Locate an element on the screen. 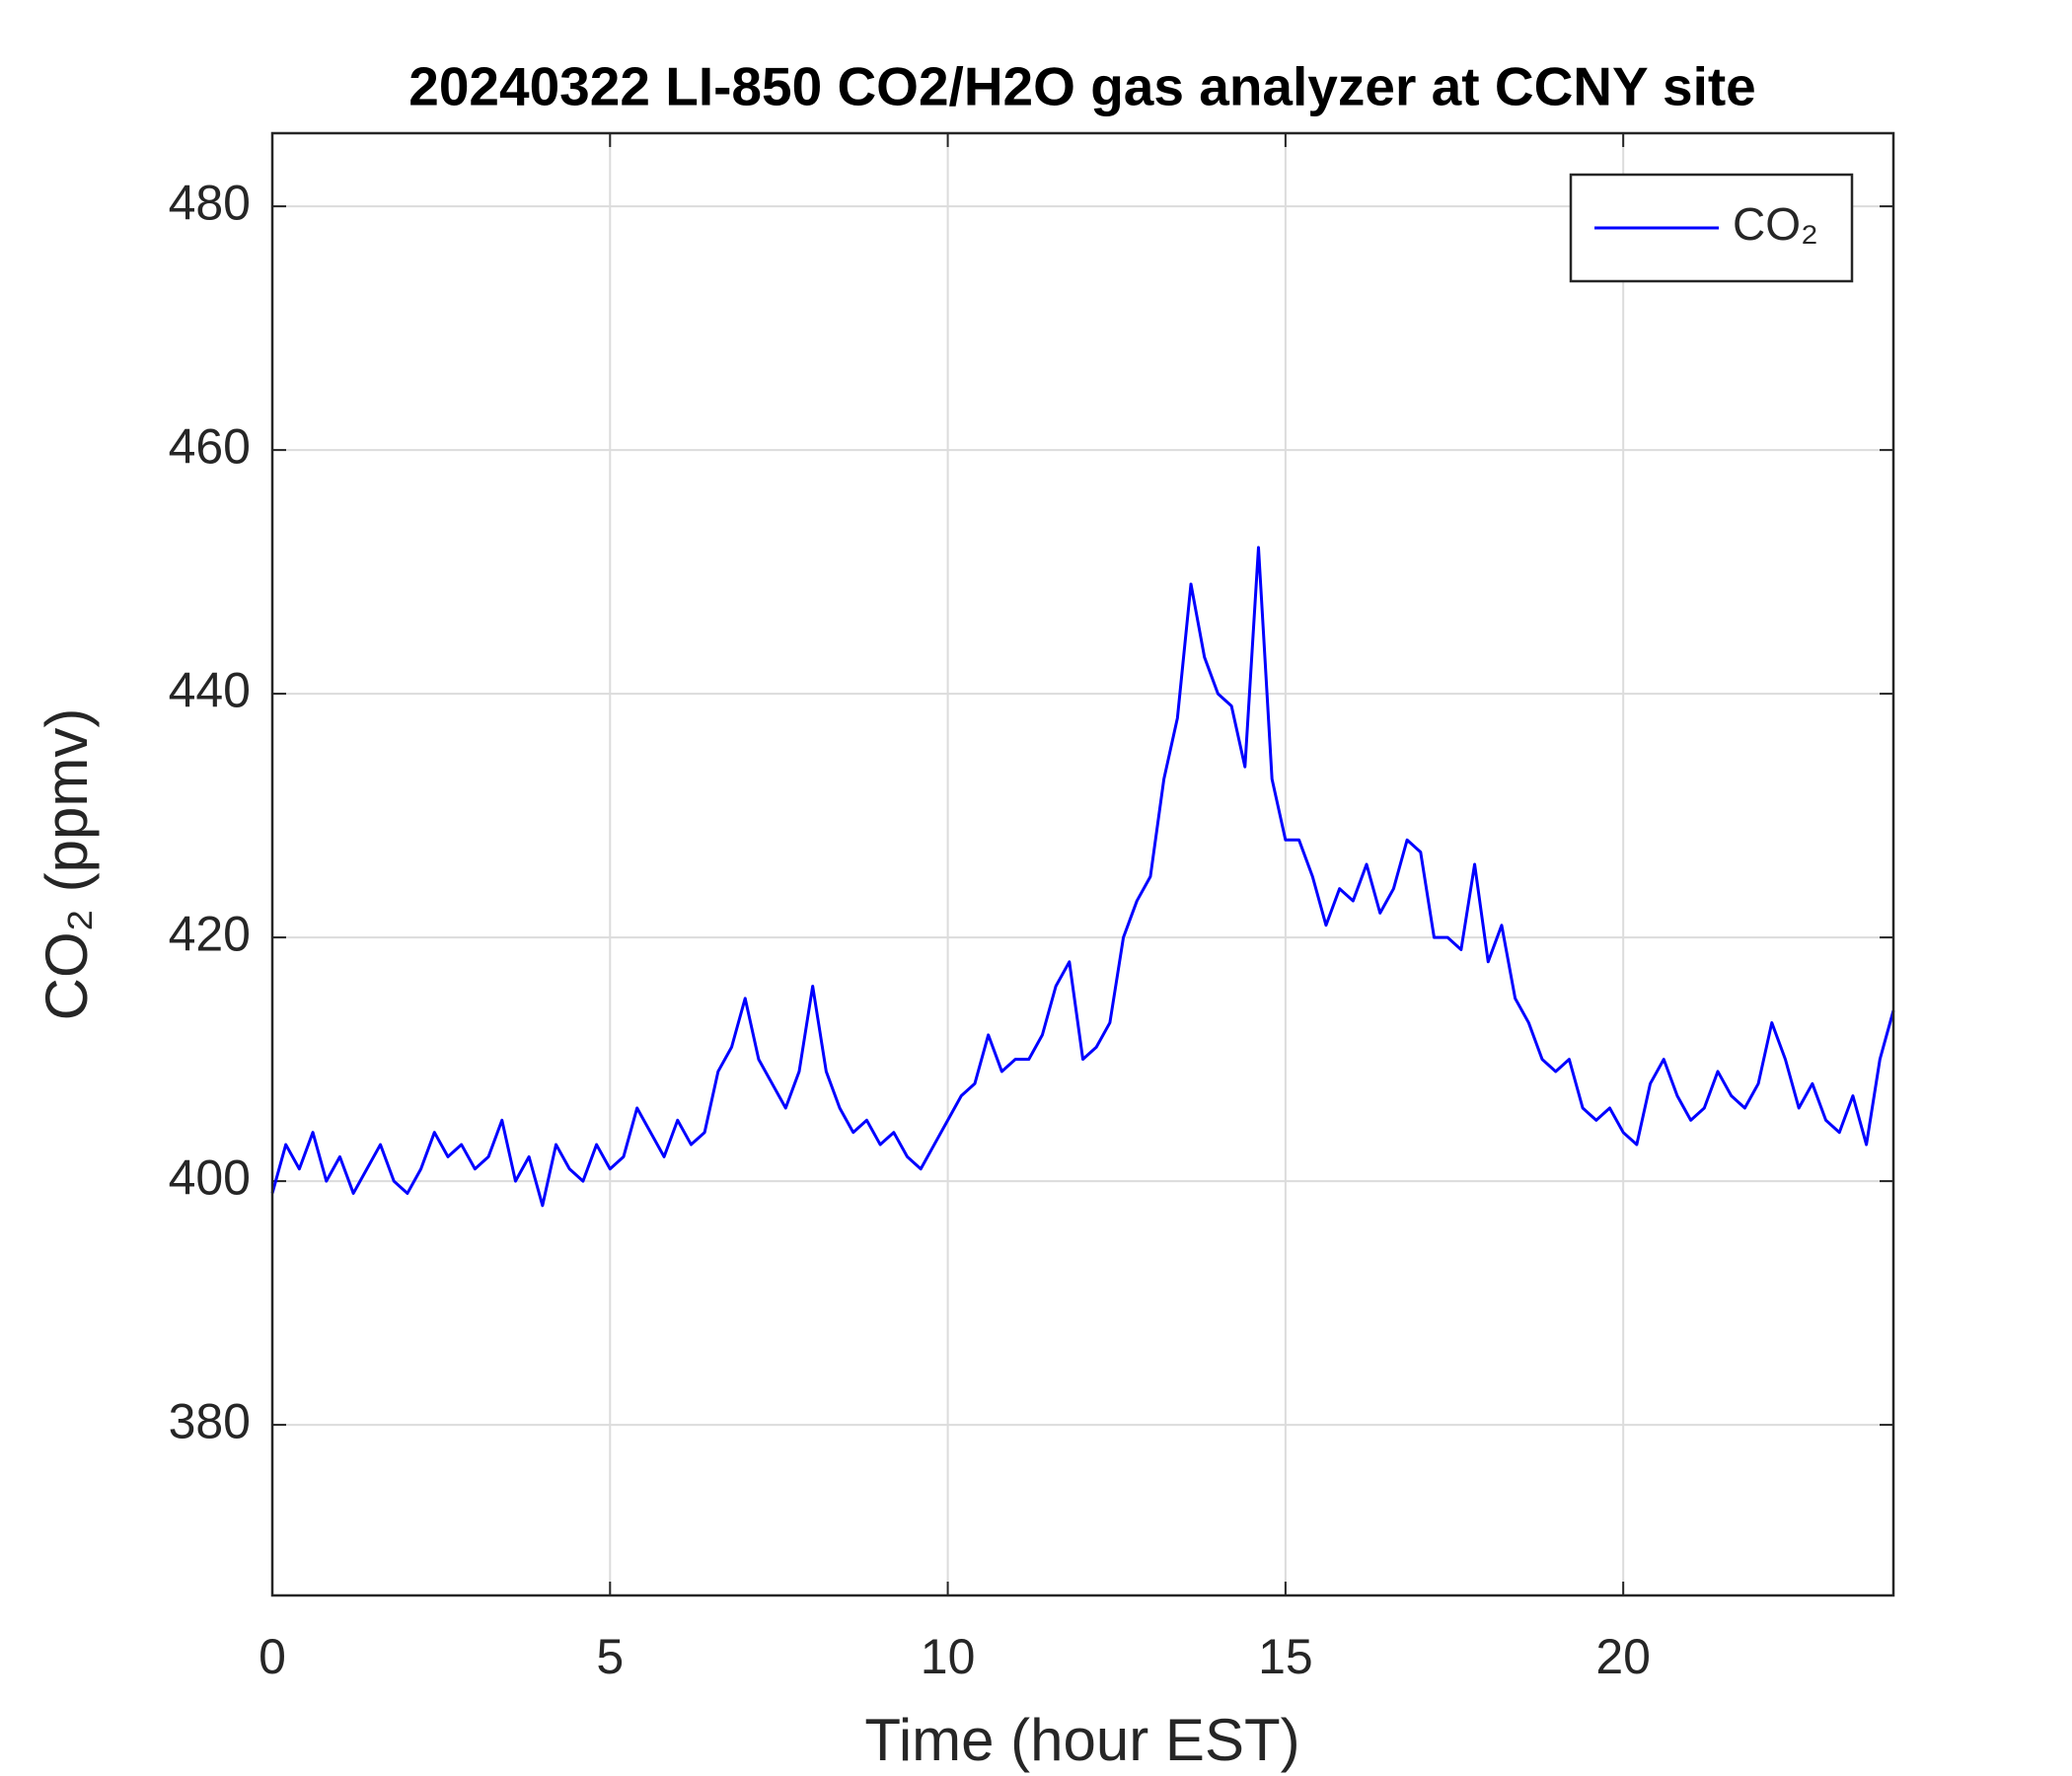  y-axis-label: CO₂ (ppmv) is located at coordinates (67, 865).